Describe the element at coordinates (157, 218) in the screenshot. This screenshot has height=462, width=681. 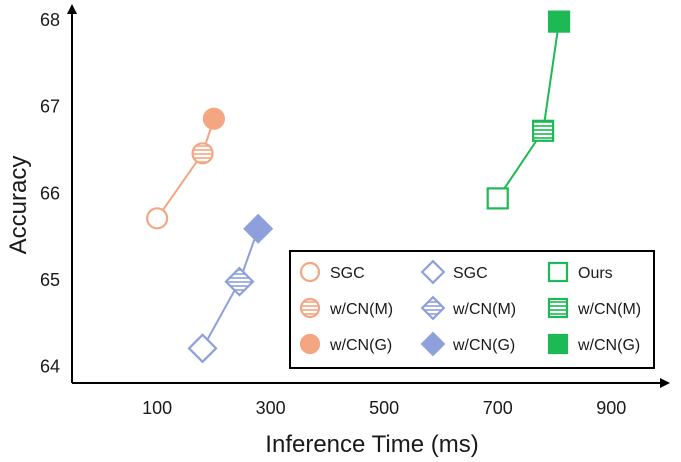
I see `orange-circles-point-sgc` at that location.